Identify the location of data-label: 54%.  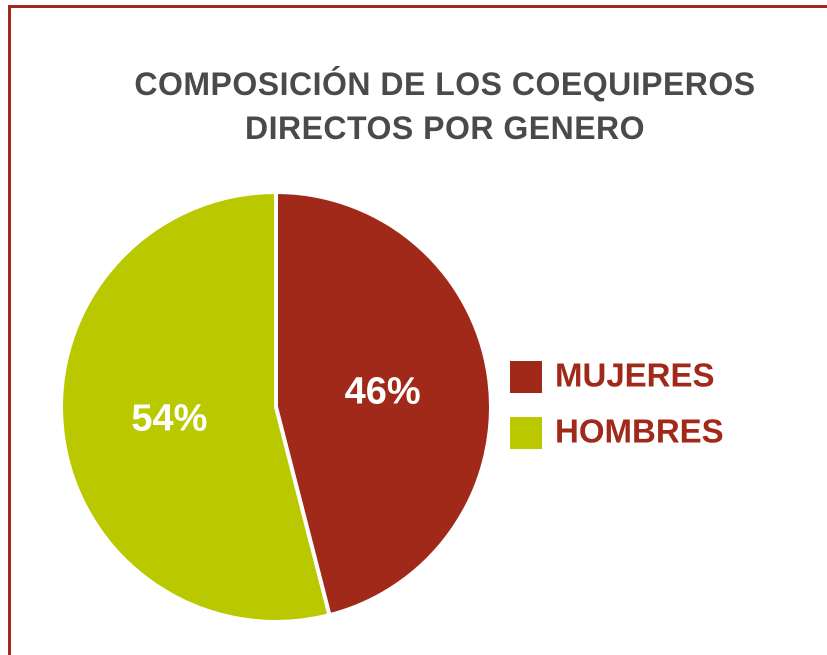
(169, 419).